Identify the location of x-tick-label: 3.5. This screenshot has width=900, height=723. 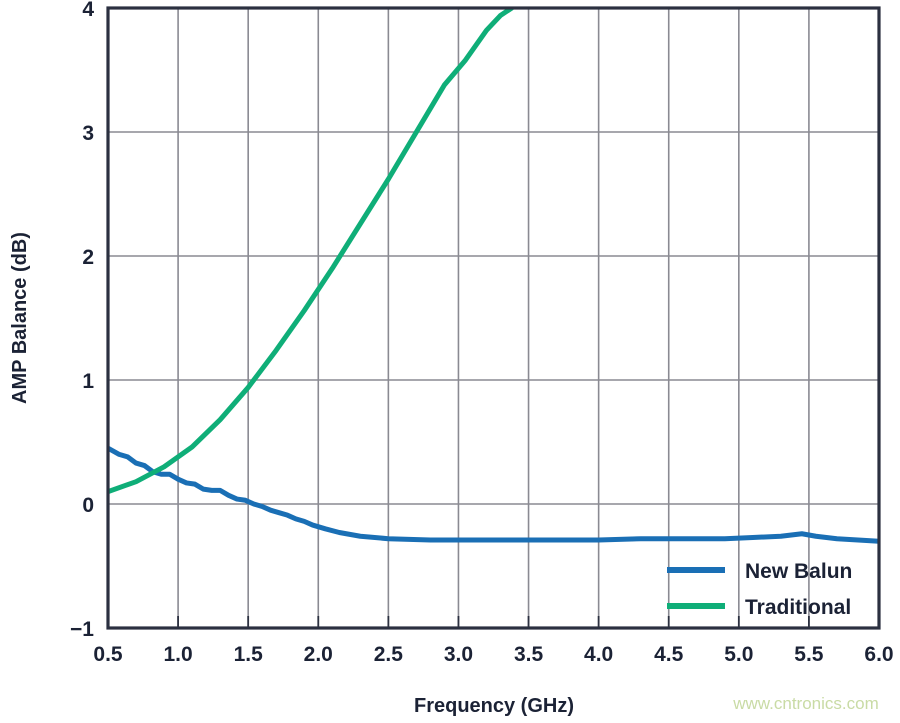
(529, 654).